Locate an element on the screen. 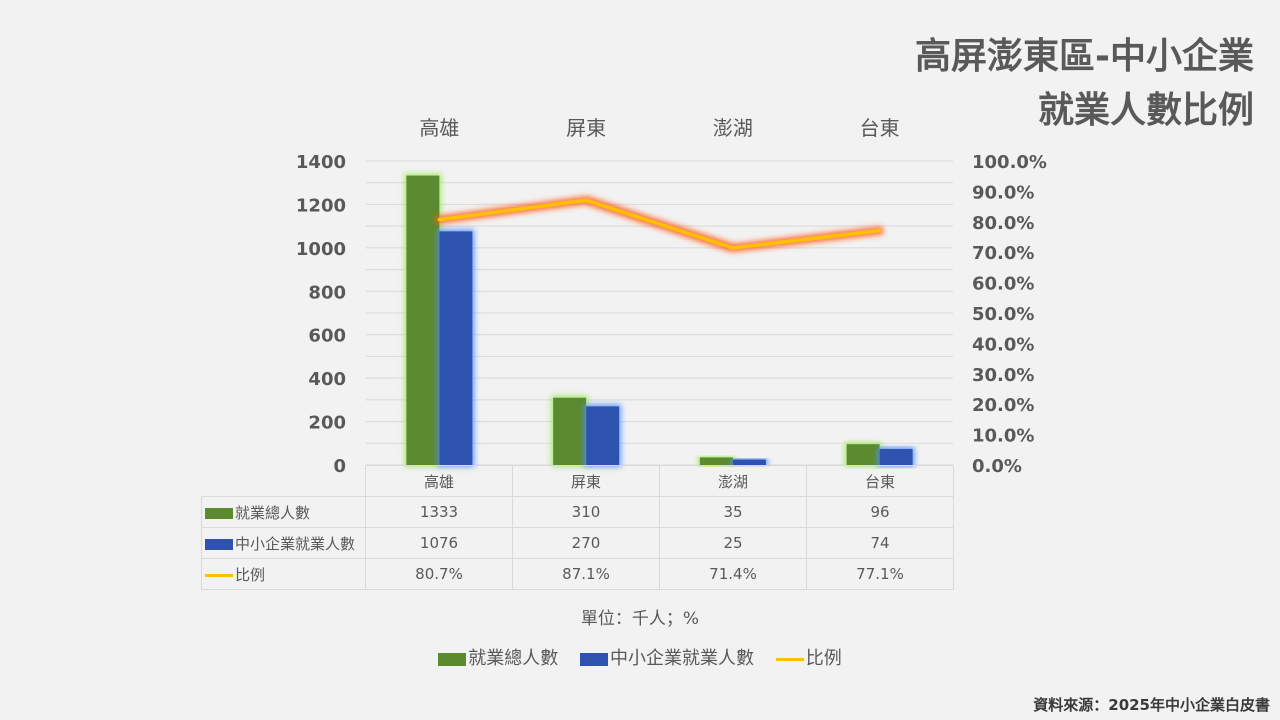  legend-item-sme: 中小企業就業人數 is located at coordinates (667, 657).